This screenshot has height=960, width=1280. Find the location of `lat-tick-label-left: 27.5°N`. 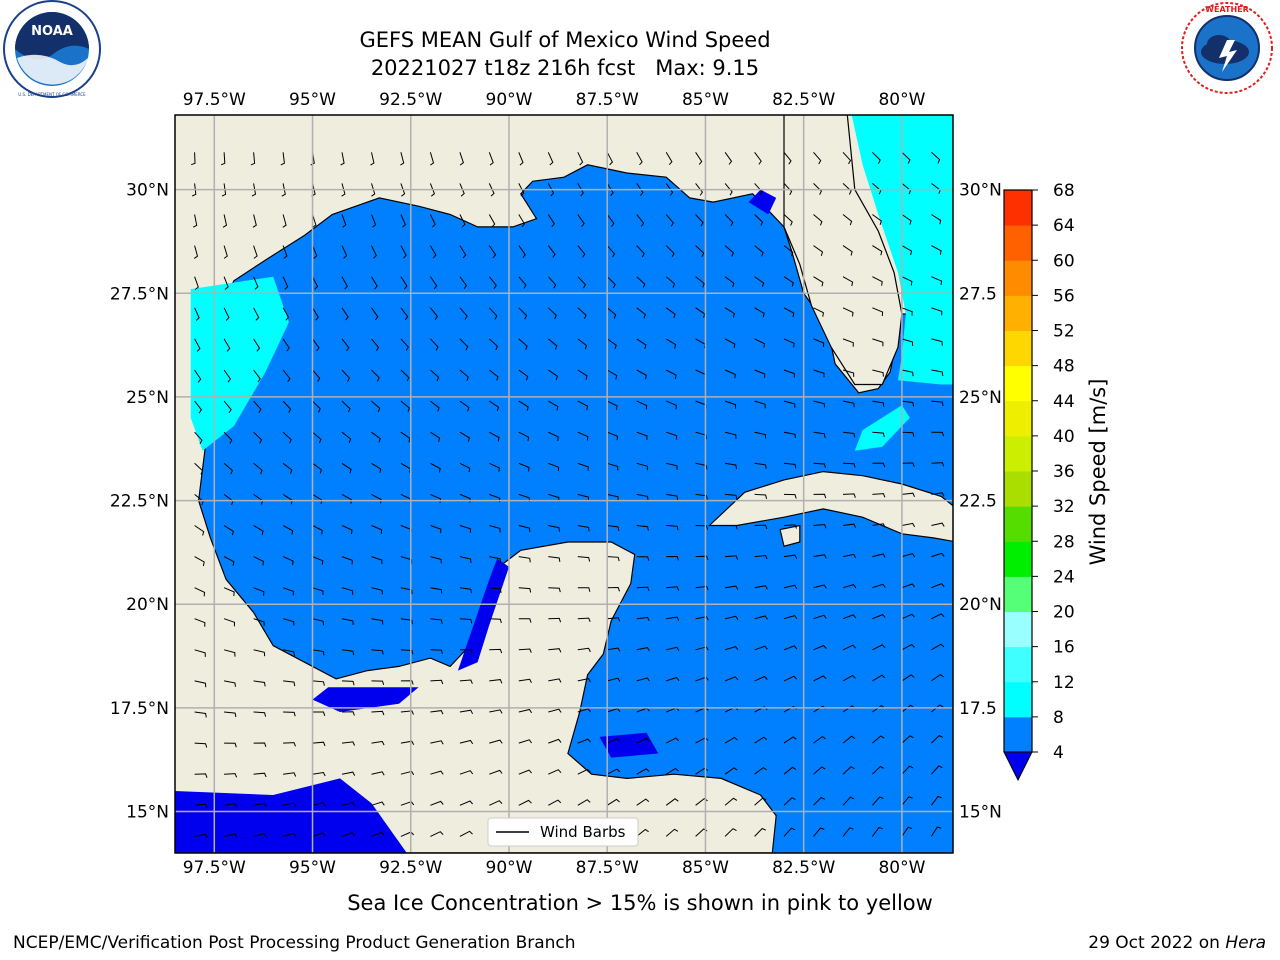

lat-tick-label-left: 27.5°N is located at coordinates (139, 294).